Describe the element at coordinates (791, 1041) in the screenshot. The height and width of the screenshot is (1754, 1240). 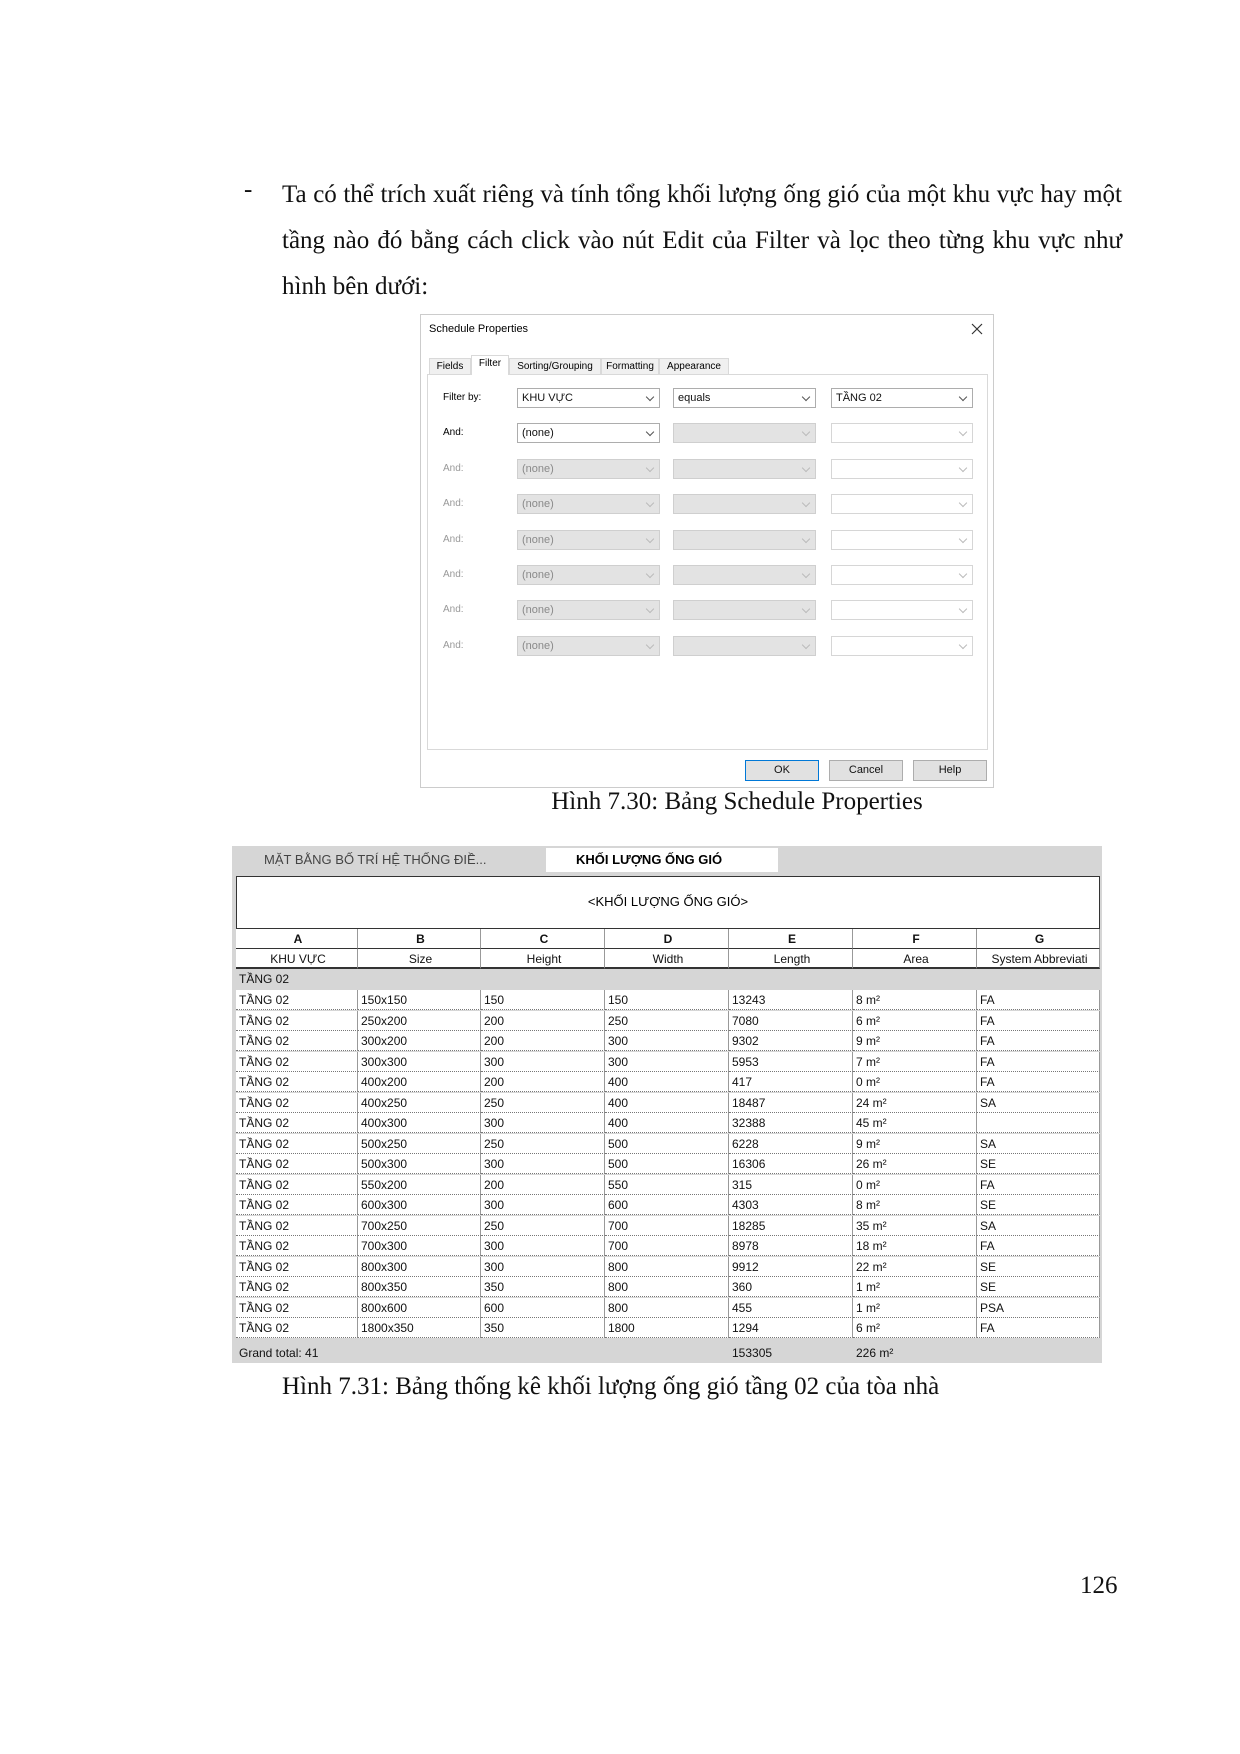
I see `table-cell: 9302` at that location.